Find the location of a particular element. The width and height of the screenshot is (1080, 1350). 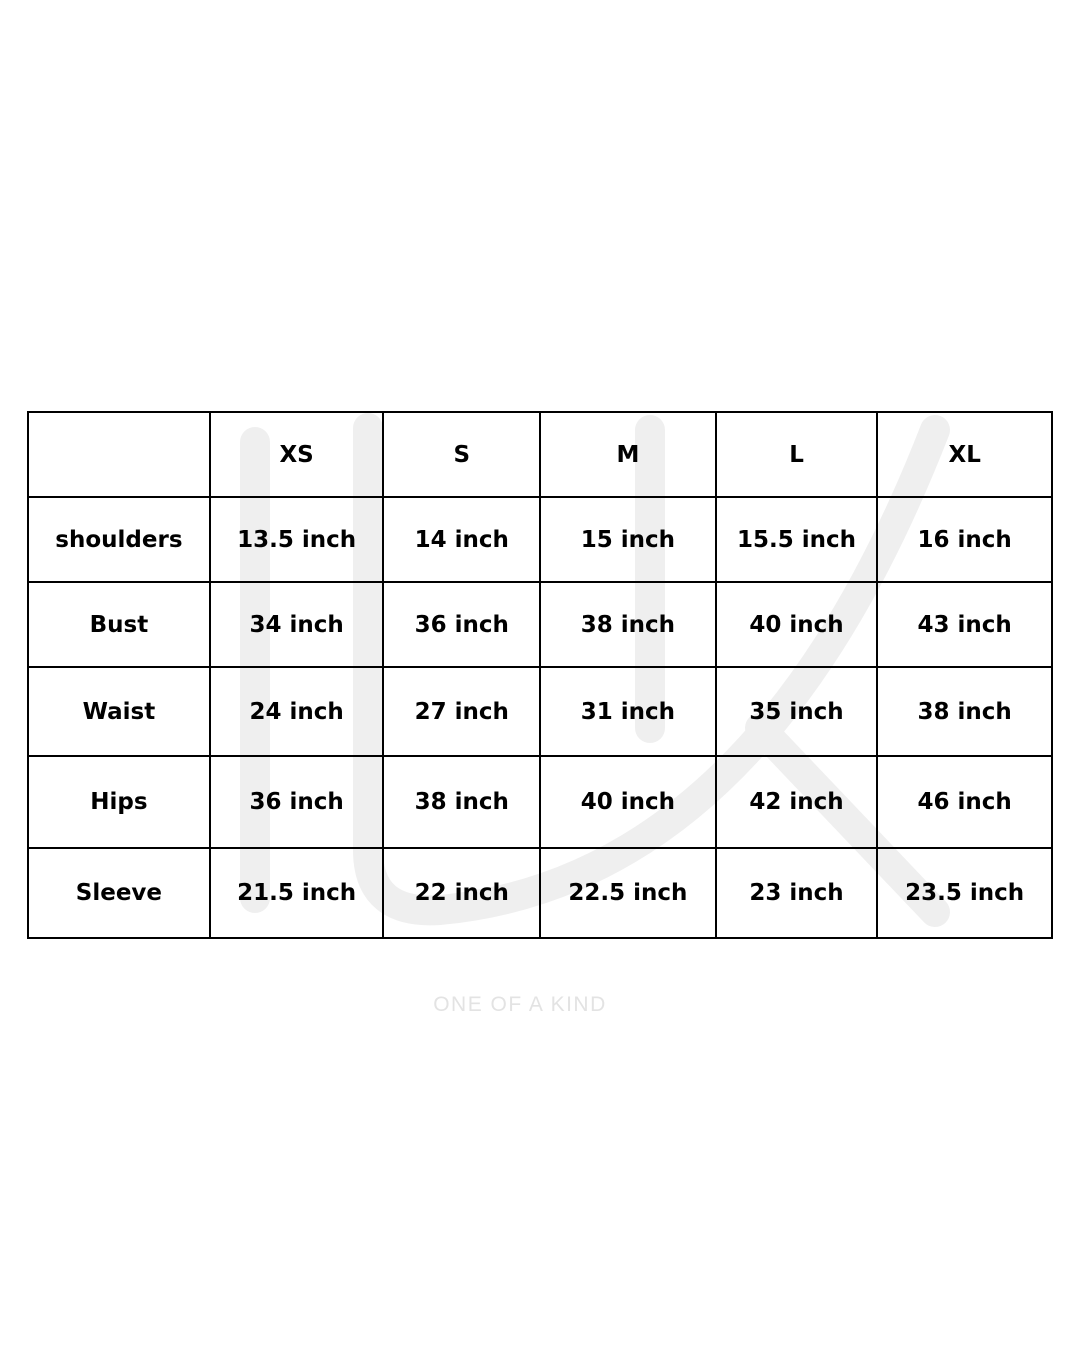

measurement-cell: 16 inch is located at coordinates (964, 539).